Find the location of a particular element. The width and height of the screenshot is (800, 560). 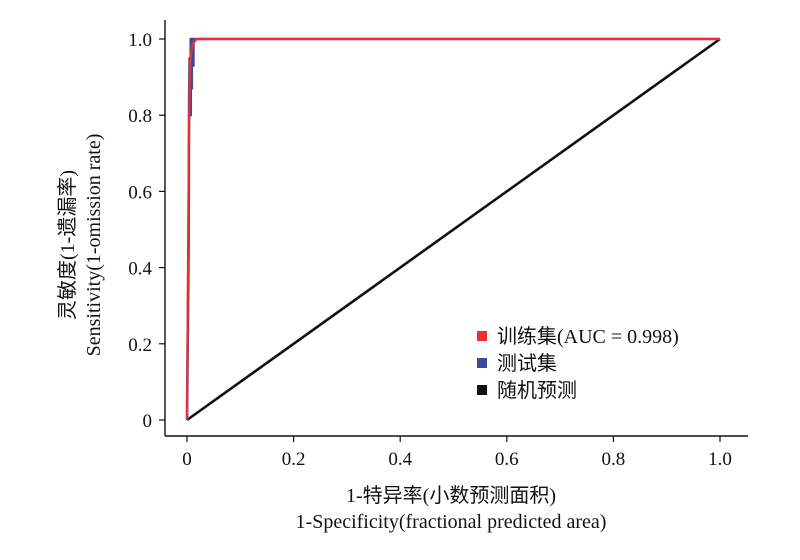

x-tick-label: 0.2 is located at coordinates (294, 459).